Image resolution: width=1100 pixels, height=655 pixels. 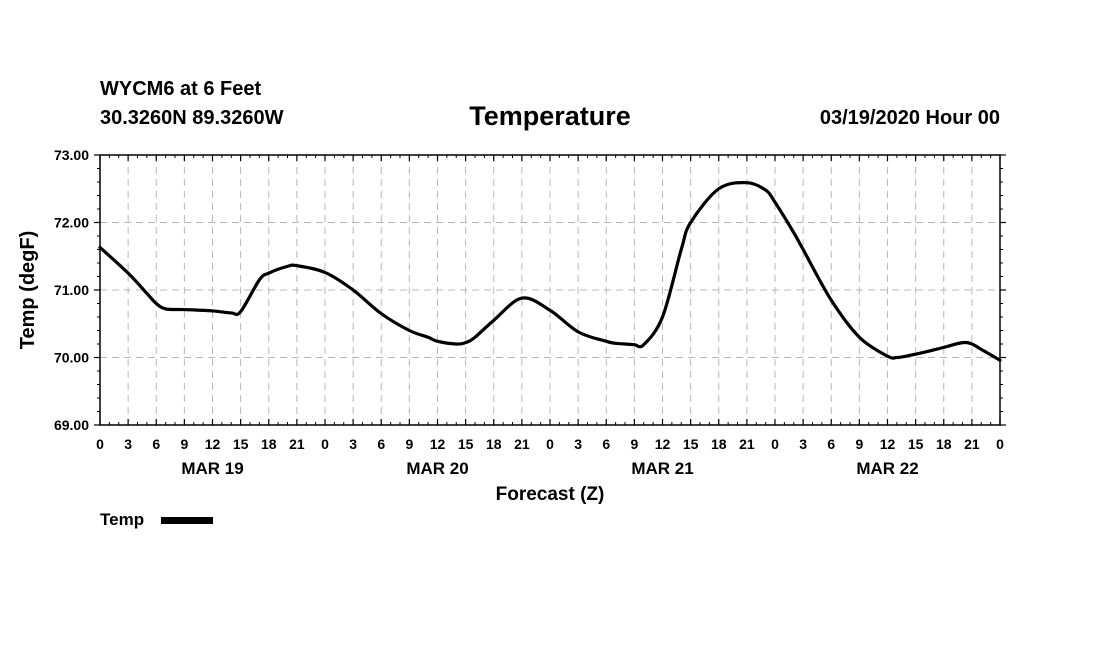 What do you see at coordinates (887, 468) in the screenshot?
I see `day-label: MAR 22` at bounding box center [887, 468].